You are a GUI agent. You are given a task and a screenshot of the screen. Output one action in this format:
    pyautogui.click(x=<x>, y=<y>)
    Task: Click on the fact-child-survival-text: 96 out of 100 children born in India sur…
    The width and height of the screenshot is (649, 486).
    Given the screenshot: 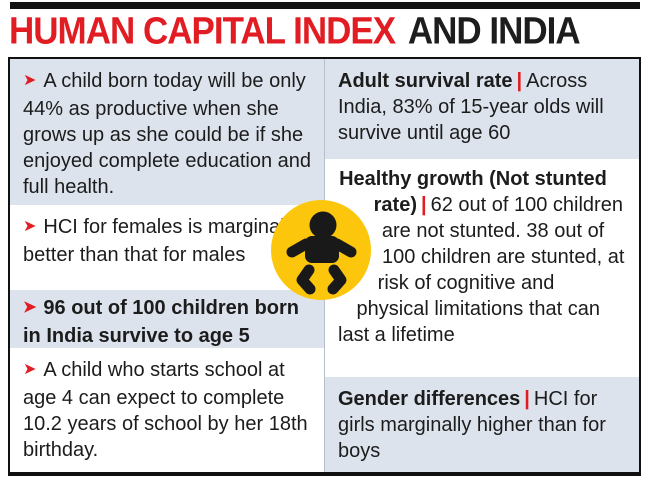 What is the action you would take?
    pyautogui.click(x=161, y=322)
    